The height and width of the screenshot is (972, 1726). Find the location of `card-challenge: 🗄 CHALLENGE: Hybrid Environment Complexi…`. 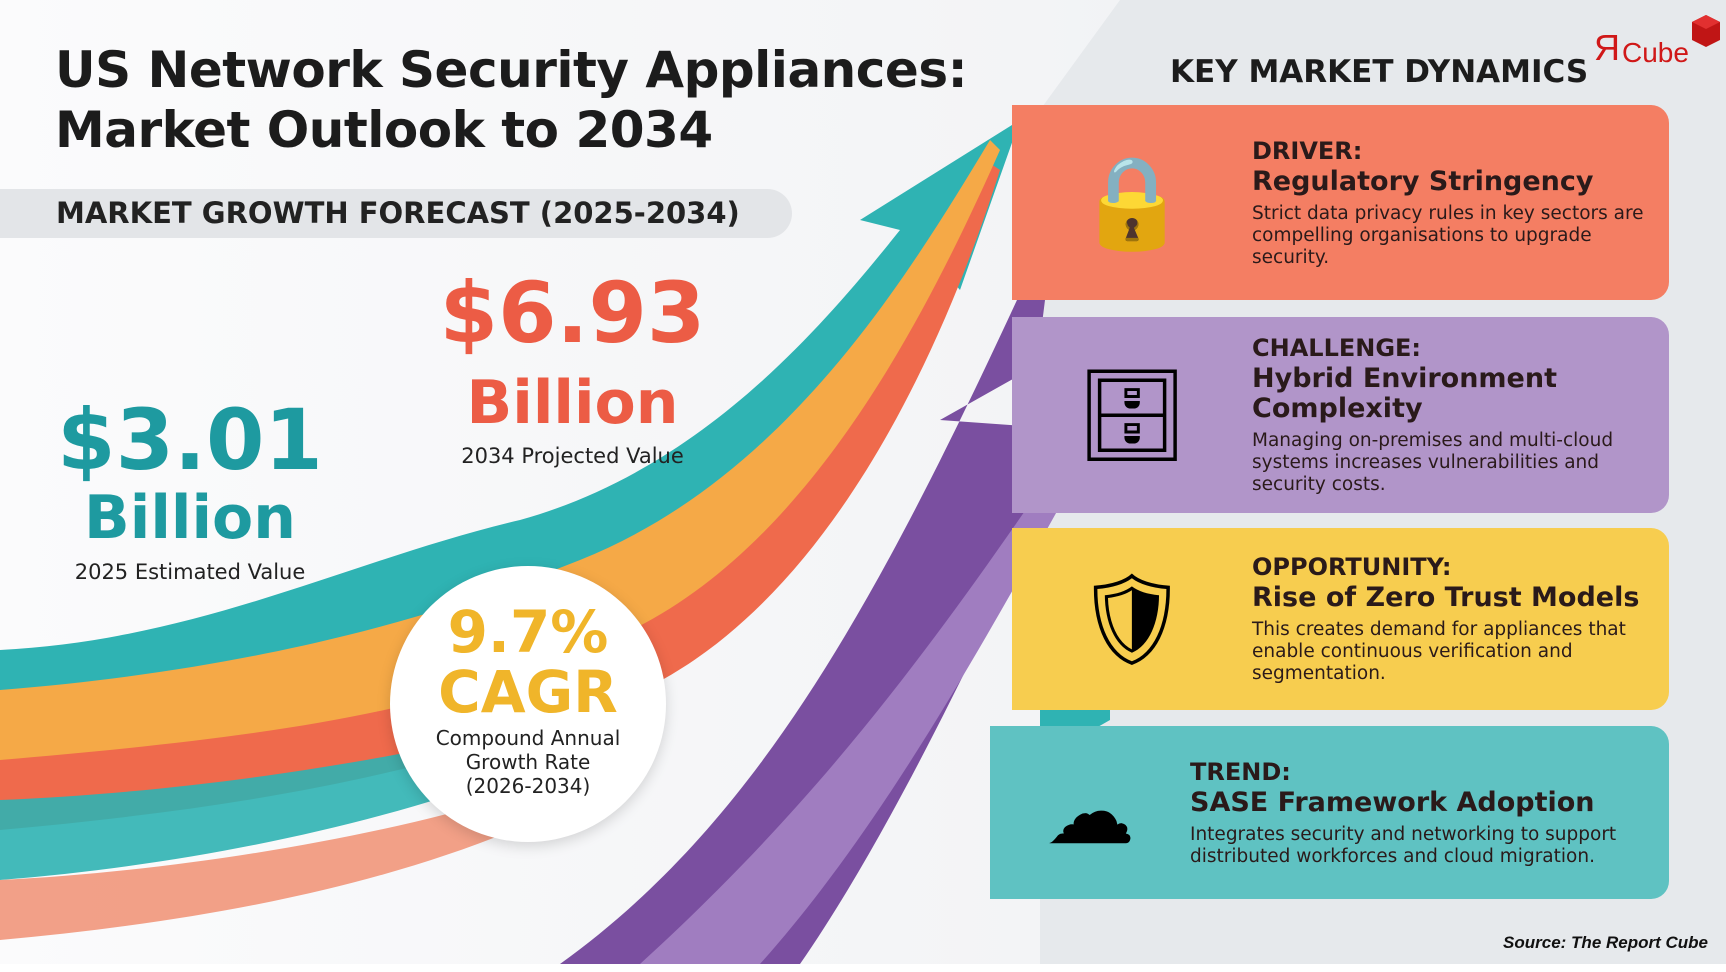

card-challenge: 🗄 CHALLENGE: Hybrid Environment Complexi… is located at coordinates (1340, 415).